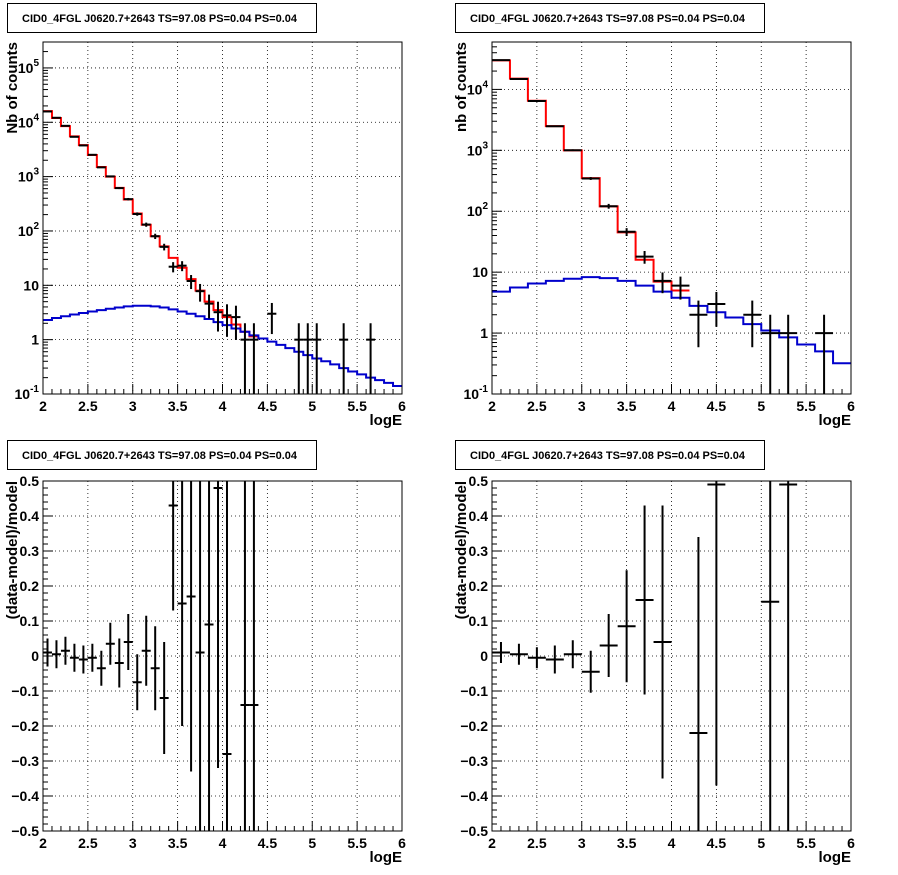 This screenshot has width=898, height=875. What do you see at coordinates (88, 843) in the screenshot?
I see `x-tick-label: 2.5` at bounding box center [88, 843].